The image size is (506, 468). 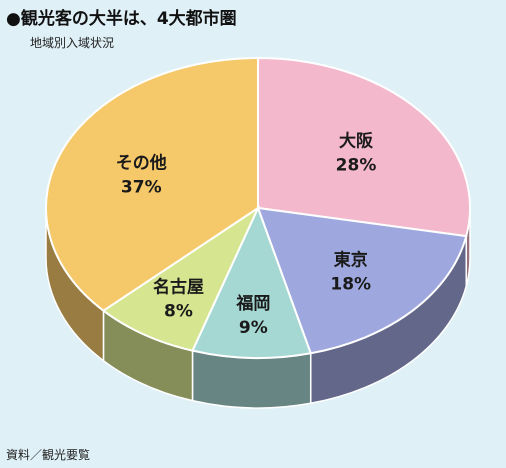 I want to click on slice-label-name: 大阪, so click(x=356, y=141).